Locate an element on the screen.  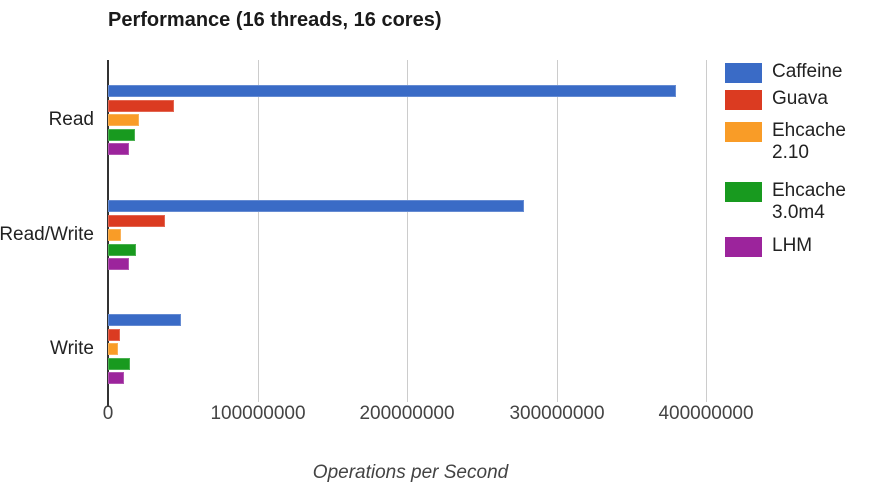
legend: Caffeine Guava Ehcache 2.10 Ehcache 3.0m4 LHM is located at coordinates (797, 200).